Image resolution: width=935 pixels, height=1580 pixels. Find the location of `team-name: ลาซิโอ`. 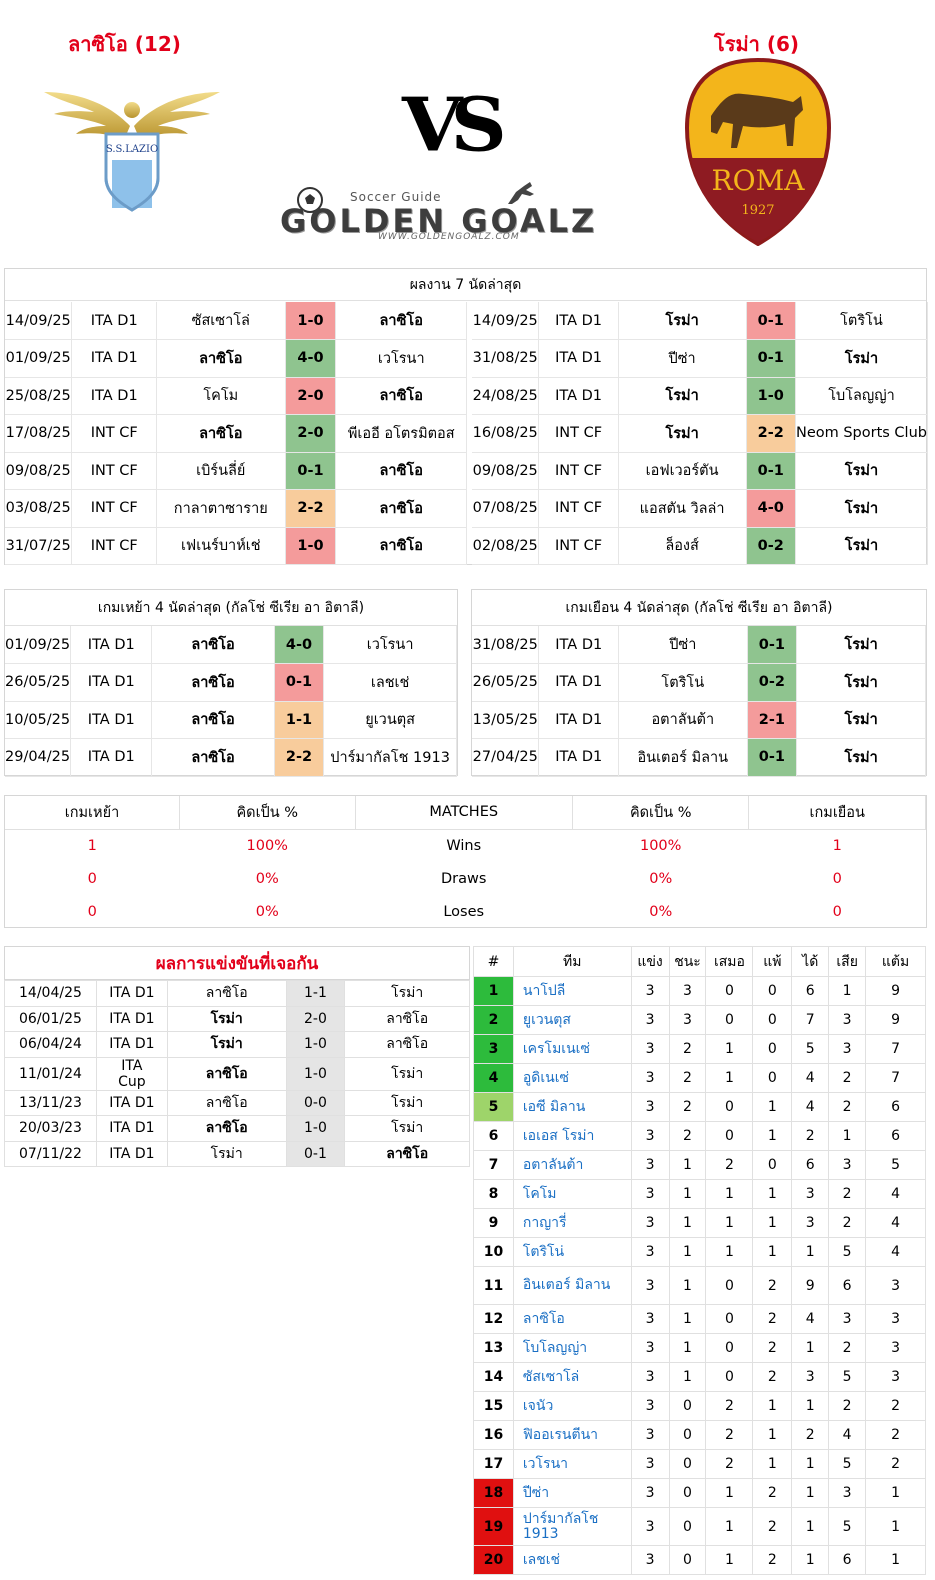

team-name: ลาซิโอ is located at coordinates (572, 1319).